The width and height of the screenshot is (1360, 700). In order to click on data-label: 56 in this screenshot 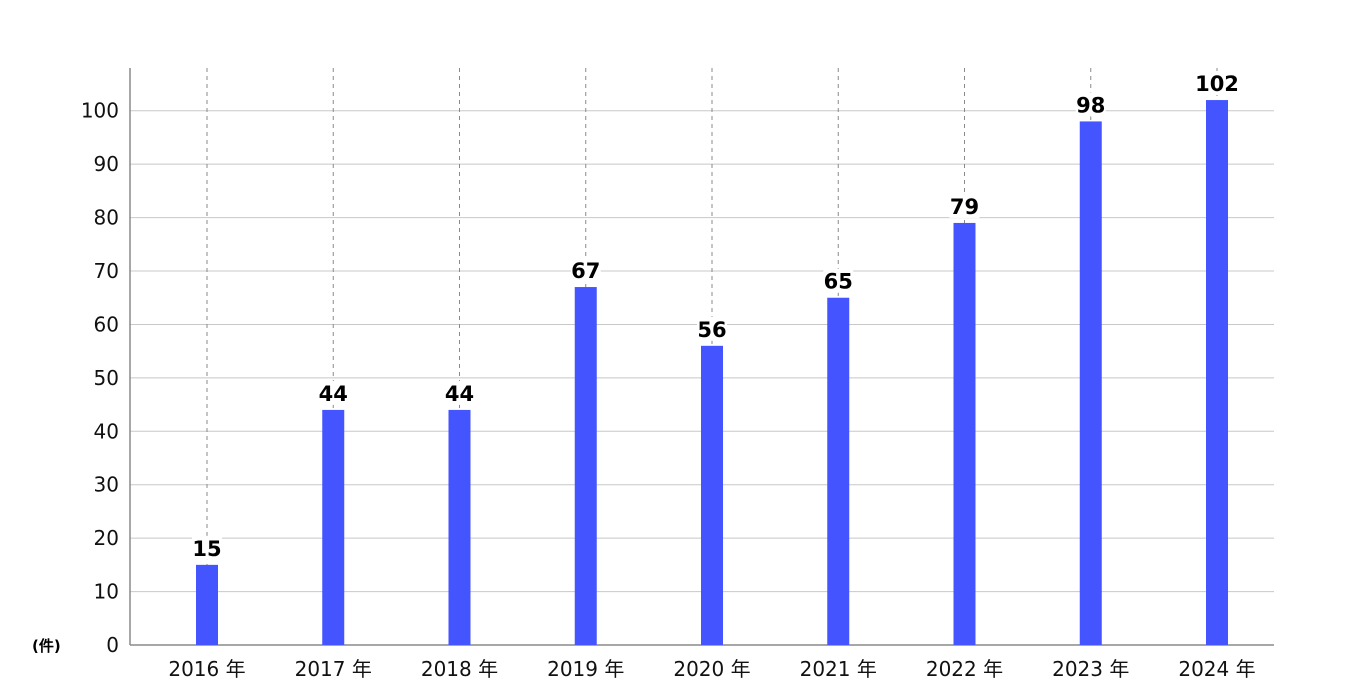, I will do `click(711, 330)`.